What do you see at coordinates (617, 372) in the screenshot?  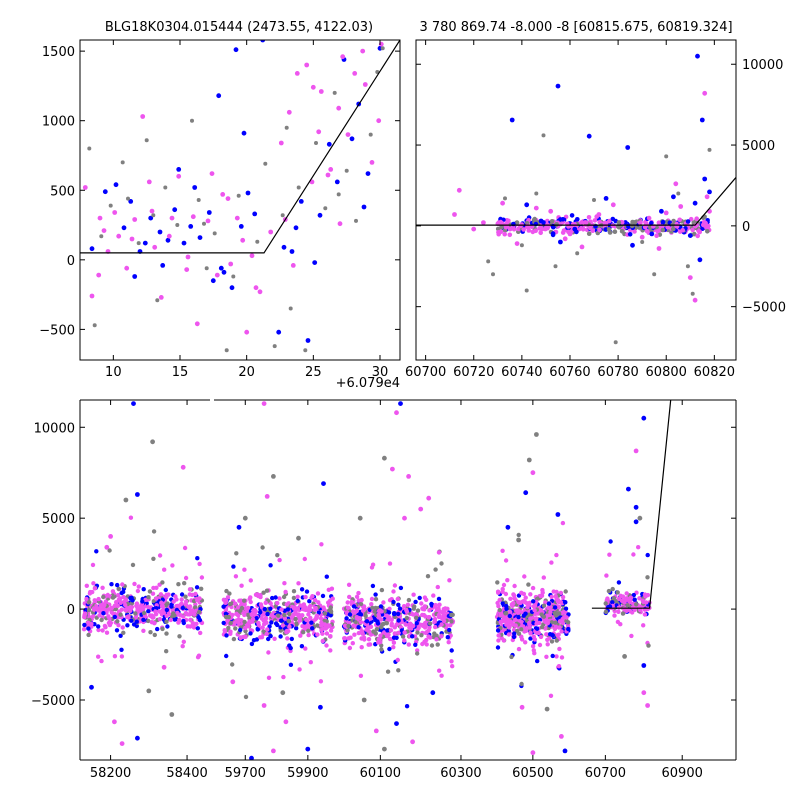 I see `top-right-xtick-label: 60780` at bounding box center [617, 372].